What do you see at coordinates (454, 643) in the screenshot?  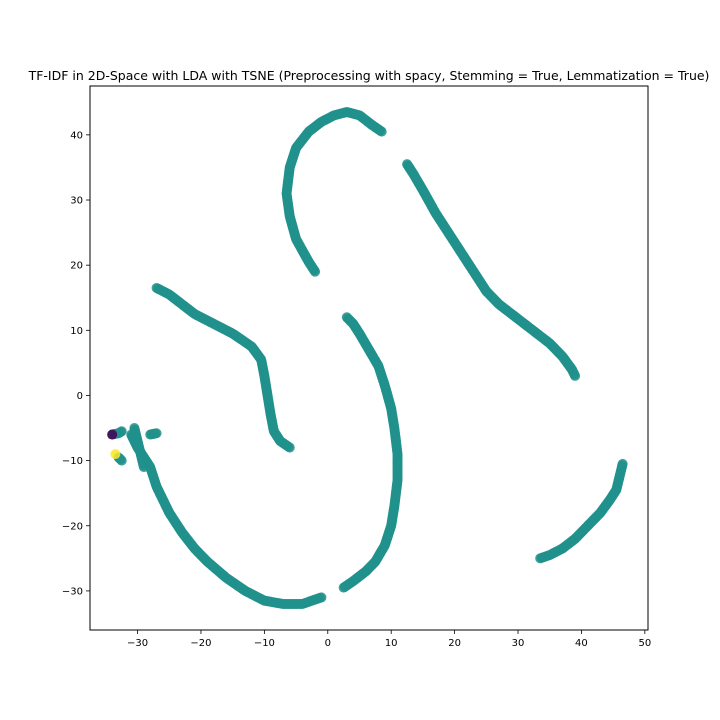 I see `x-tick-label: 20` at bounding box center [454, 643].